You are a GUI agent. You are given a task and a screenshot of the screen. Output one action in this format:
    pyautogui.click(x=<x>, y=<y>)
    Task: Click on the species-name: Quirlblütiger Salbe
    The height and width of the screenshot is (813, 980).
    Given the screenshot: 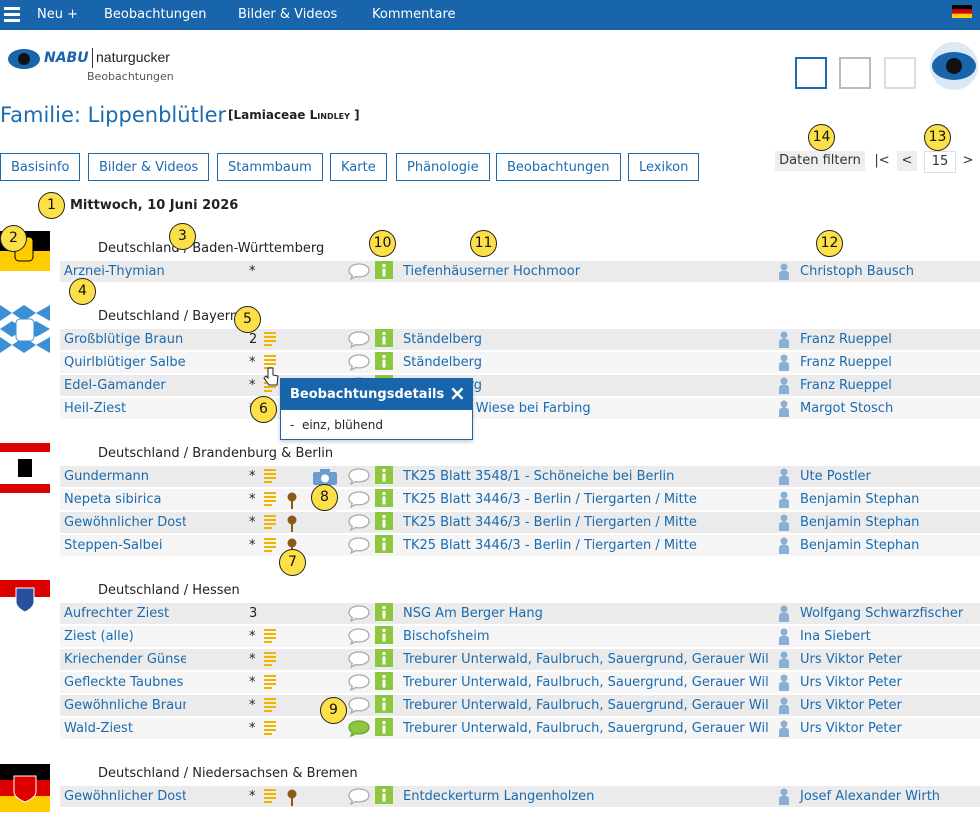 What is the action you would take?
    pyautogui.click(x=125, y=362)
    